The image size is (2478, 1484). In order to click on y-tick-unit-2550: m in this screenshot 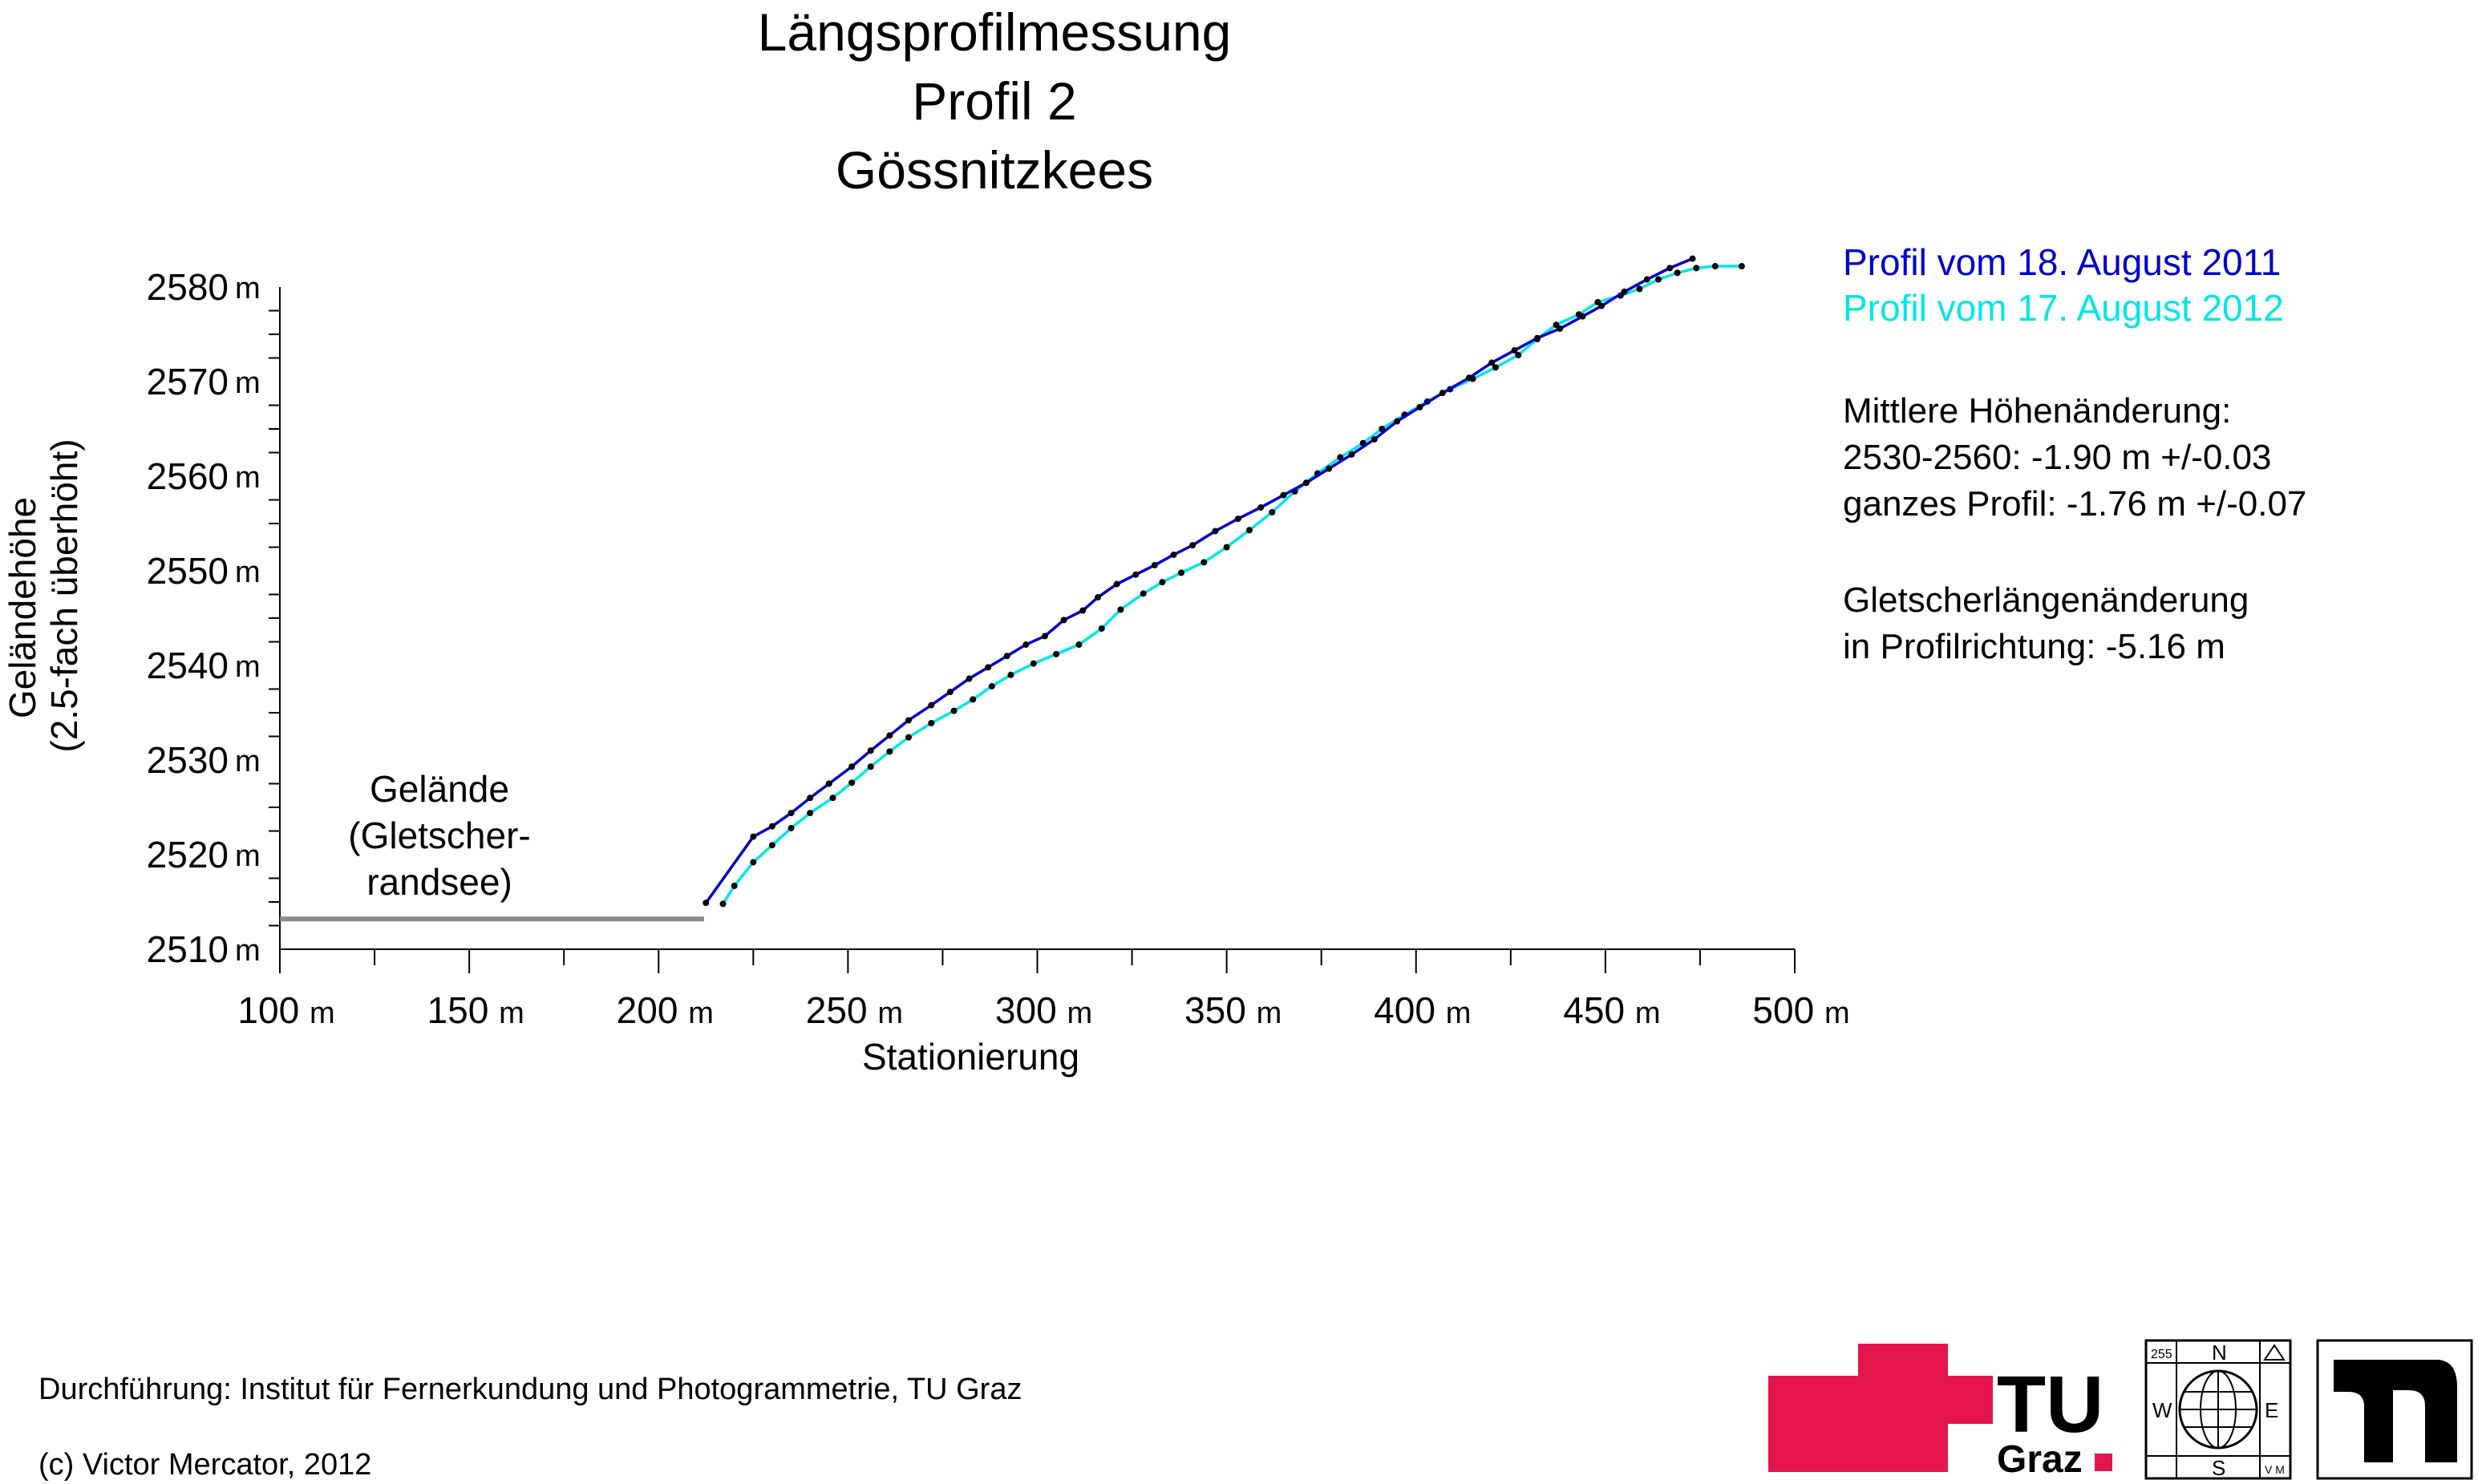, I will do `click(248, 573)`.